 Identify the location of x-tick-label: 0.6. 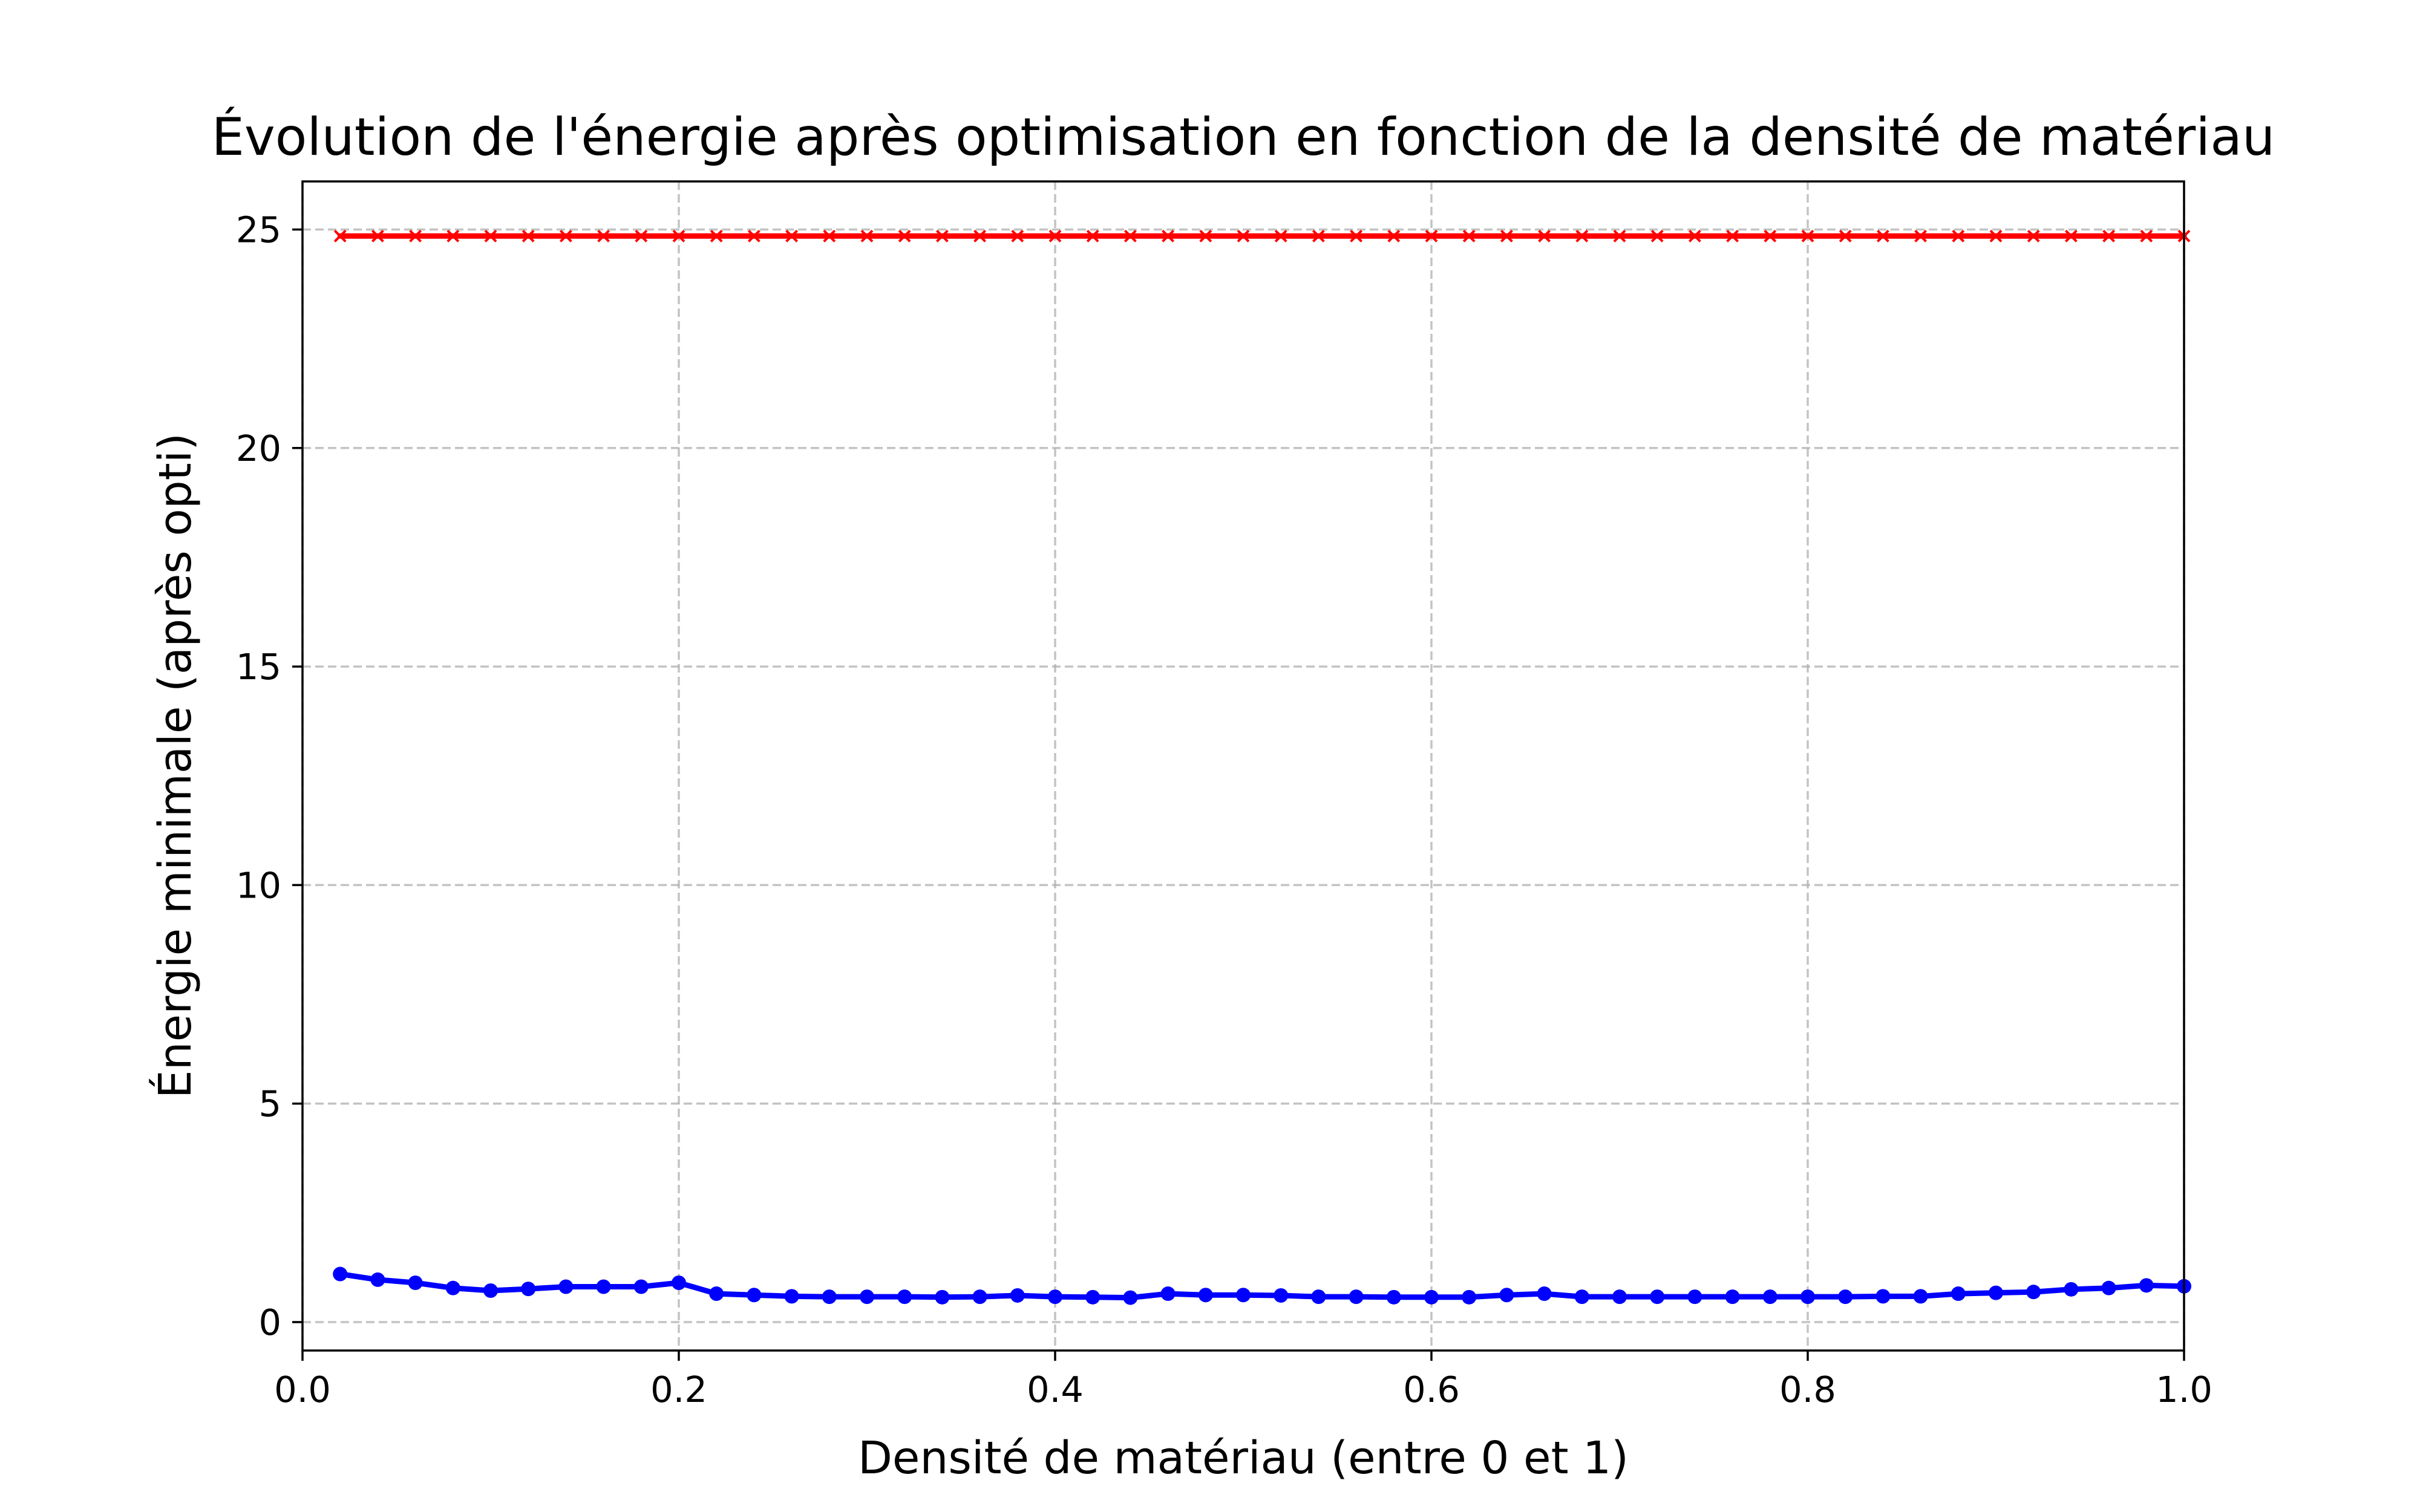
(1431, 1390).